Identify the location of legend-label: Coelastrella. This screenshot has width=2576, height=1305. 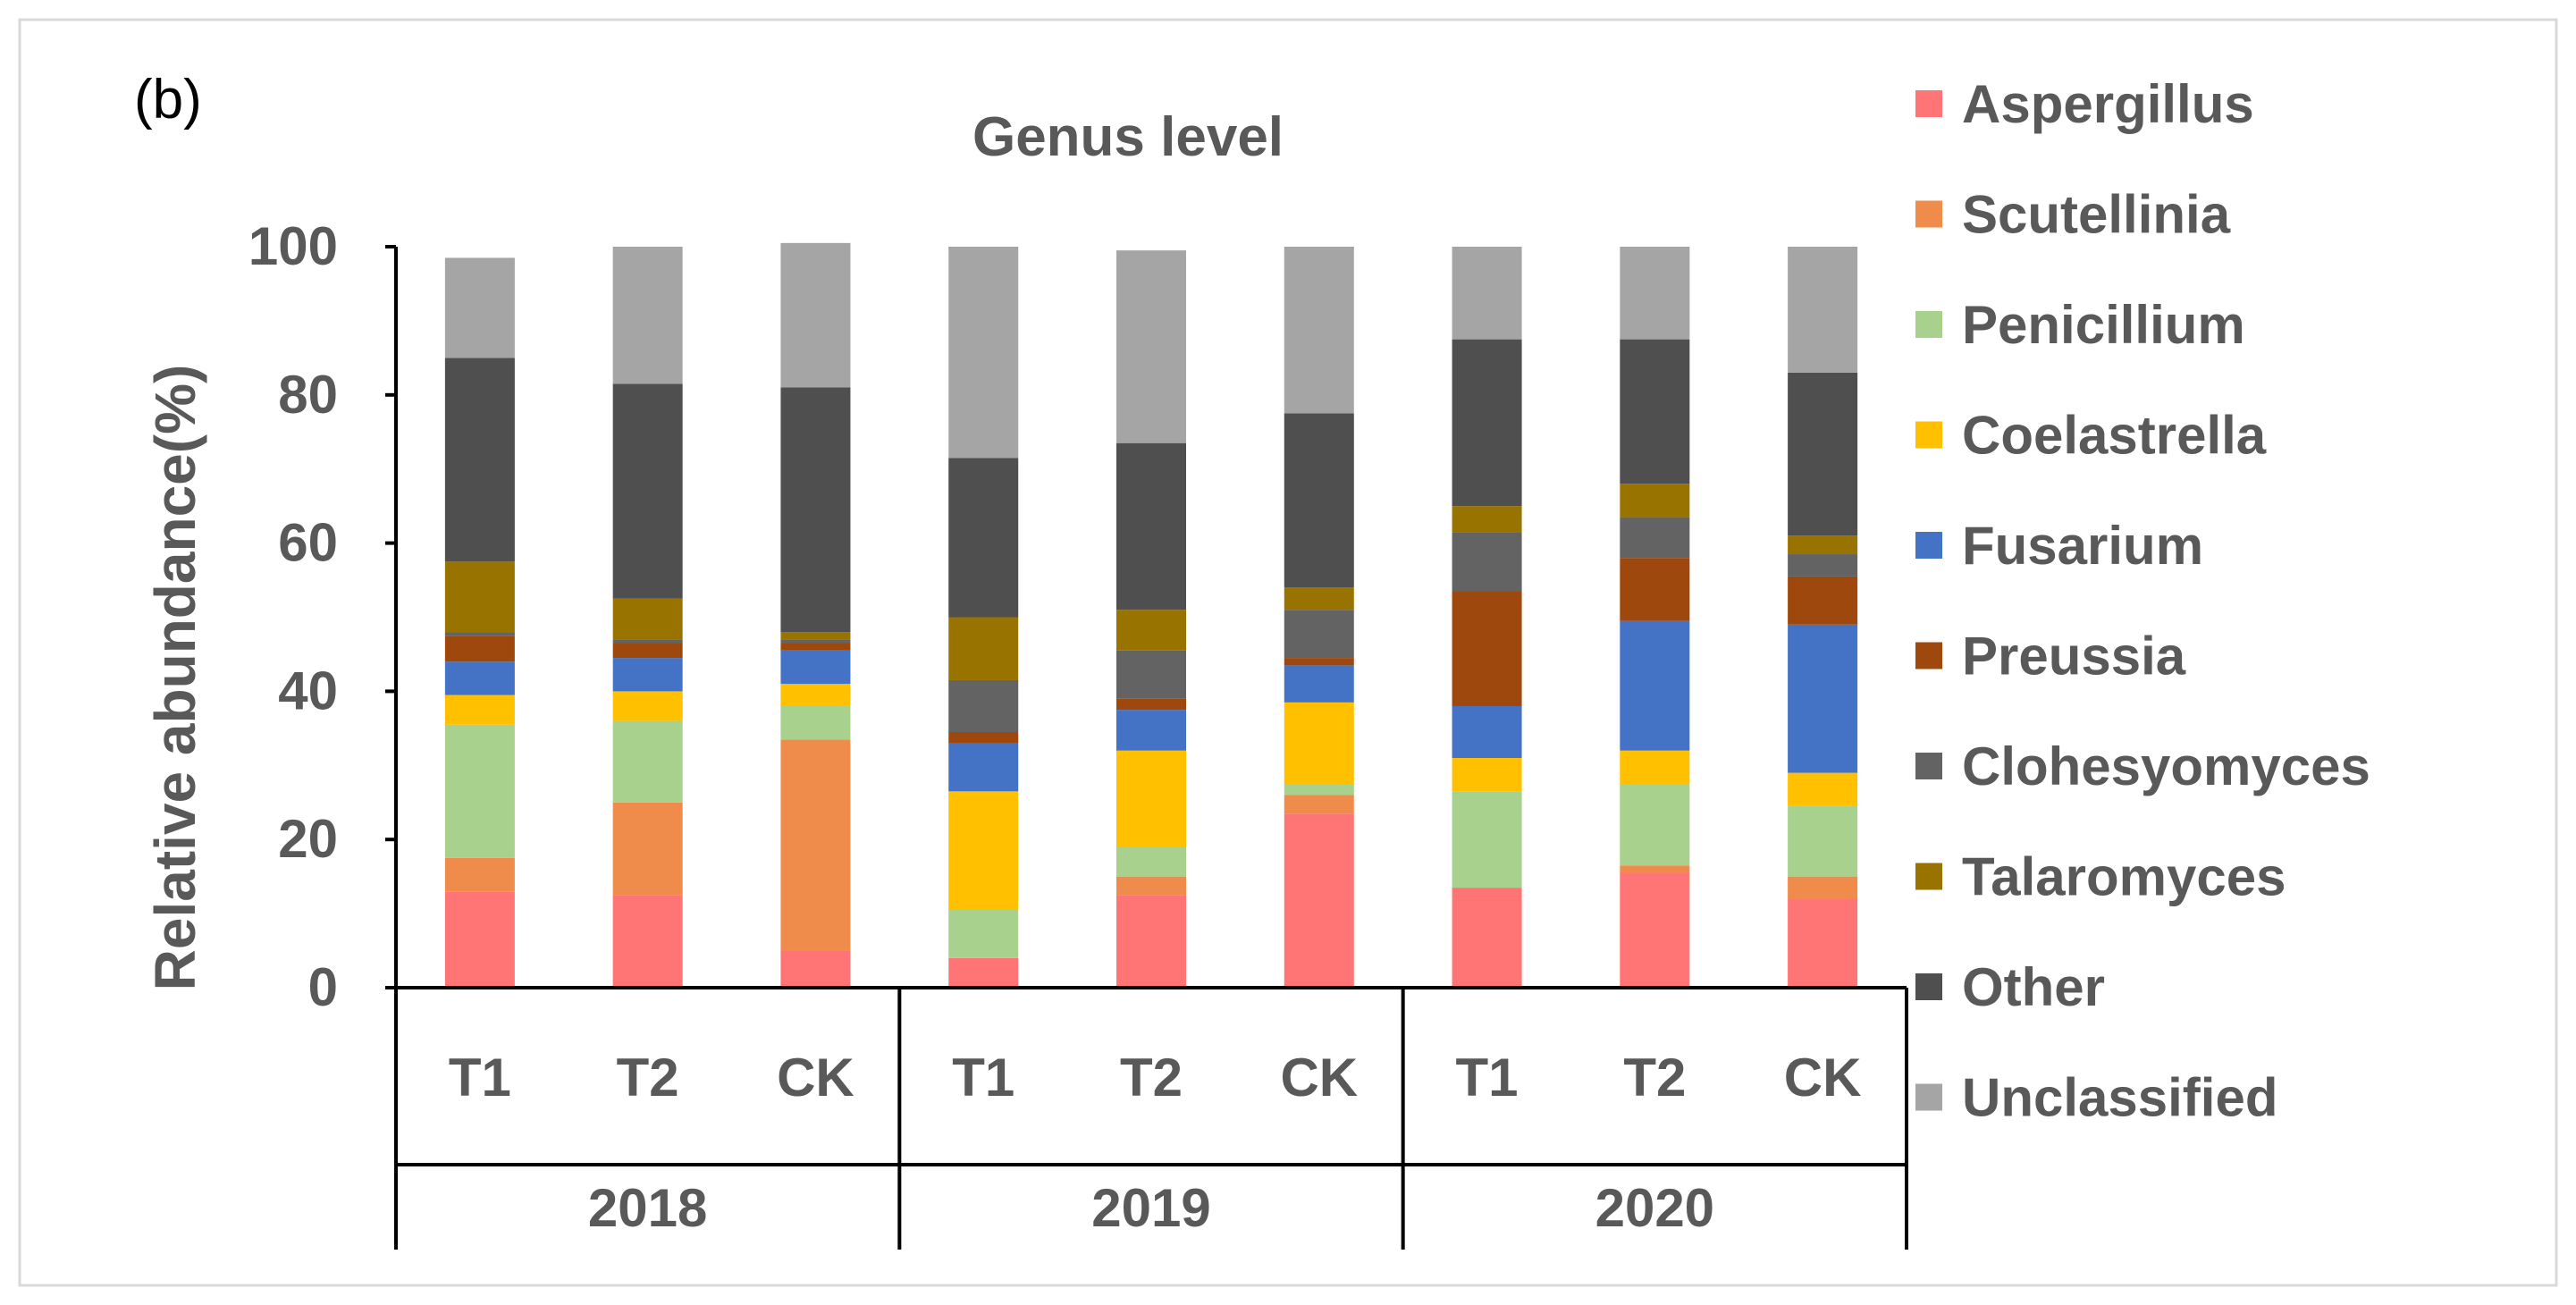
(2114, 436).